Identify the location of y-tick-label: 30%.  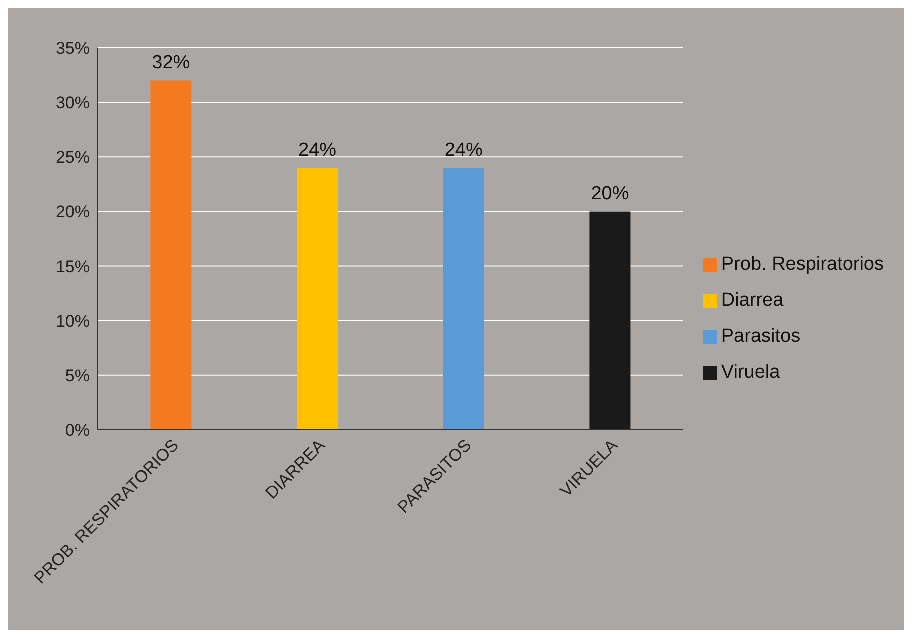
(73, 103).